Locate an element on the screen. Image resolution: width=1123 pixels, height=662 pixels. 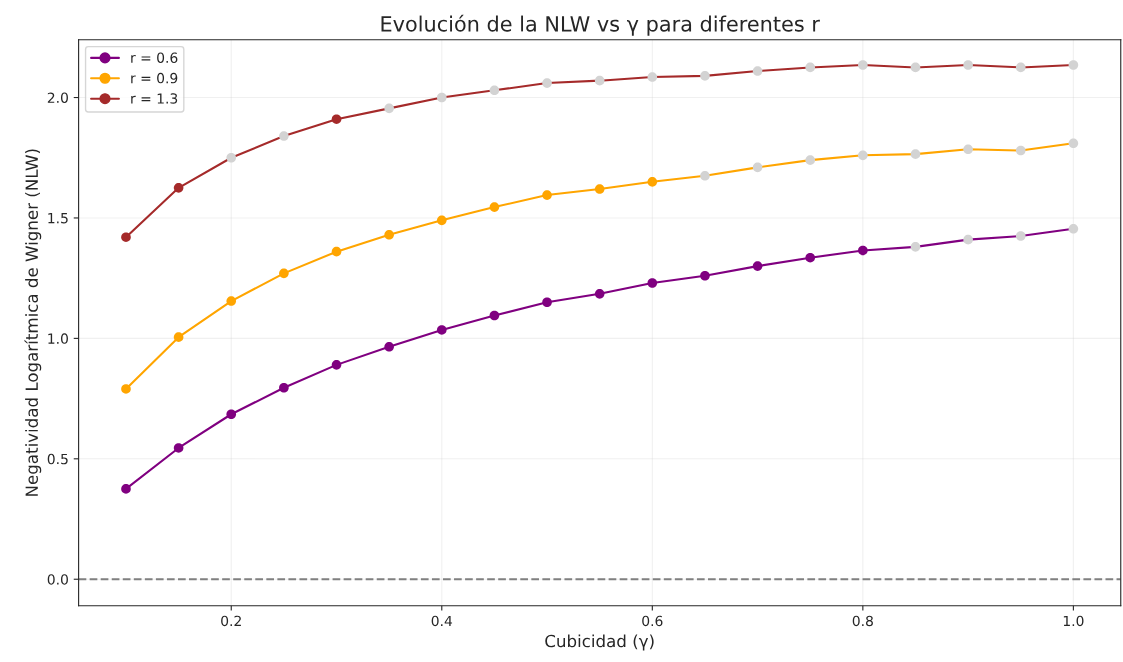
x-tick-label: 0.6 is located at coordinates (652, 621).